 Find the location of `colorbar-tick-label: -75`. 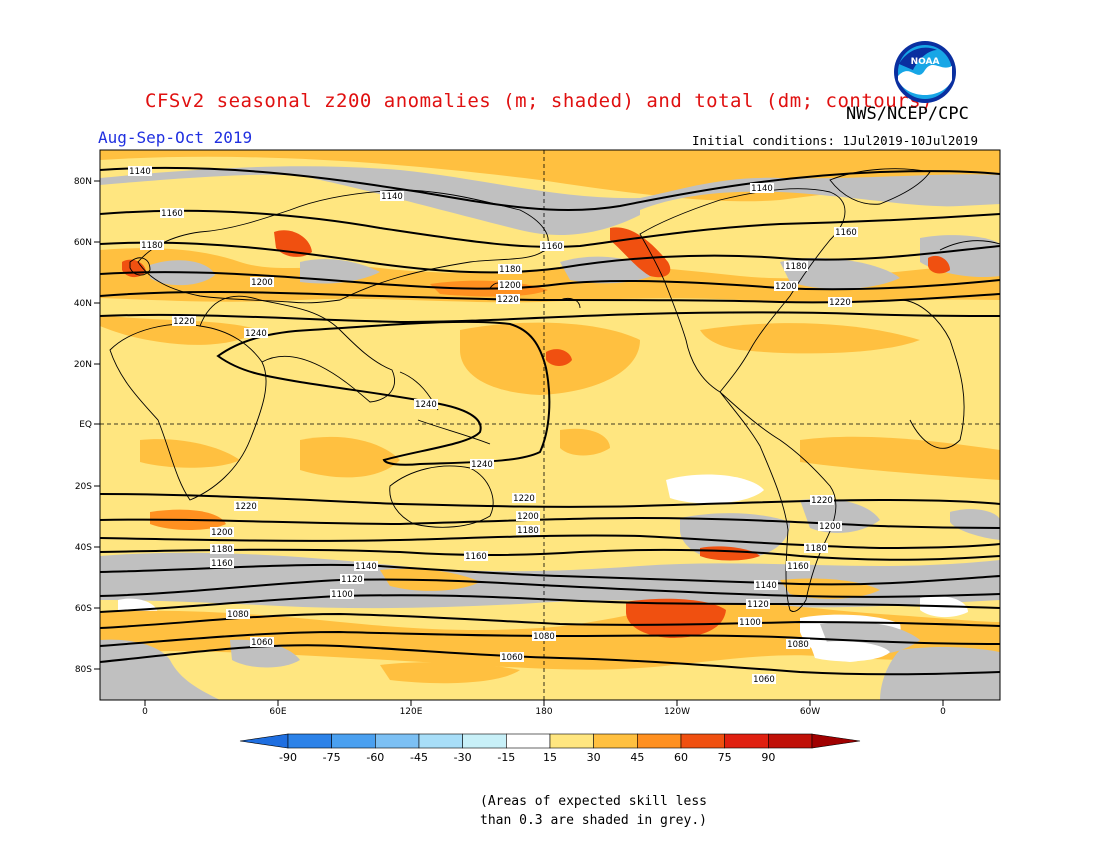

colorbar-tick-label: -75 is located at coordinates (332, 757).